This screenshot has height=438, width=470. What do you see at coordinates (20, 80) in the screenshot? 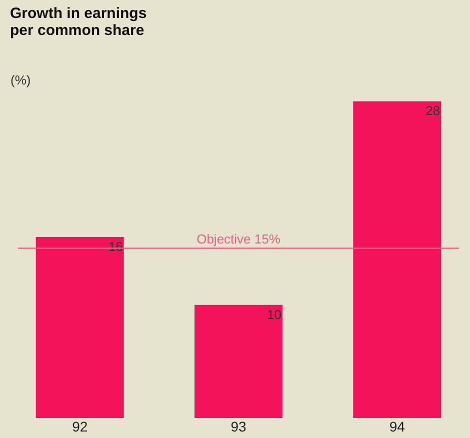
I see `y-axis-title: (%)` at bounding box center [20, 80].